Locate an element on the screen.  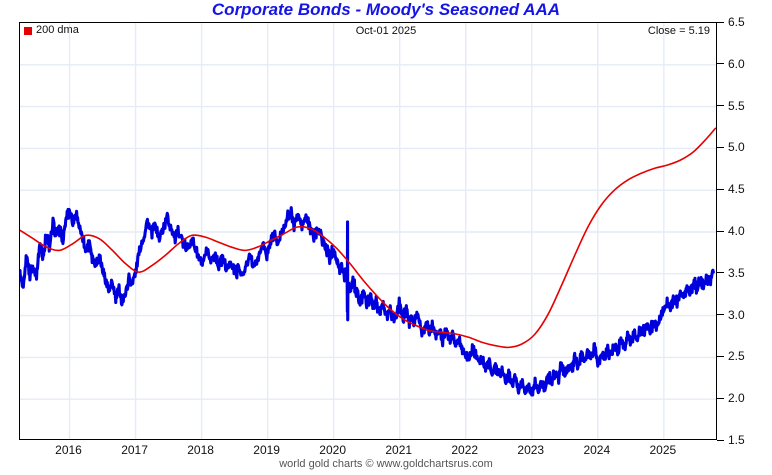
y-tick-label: 6.5 is located at coordinates (731, 22).